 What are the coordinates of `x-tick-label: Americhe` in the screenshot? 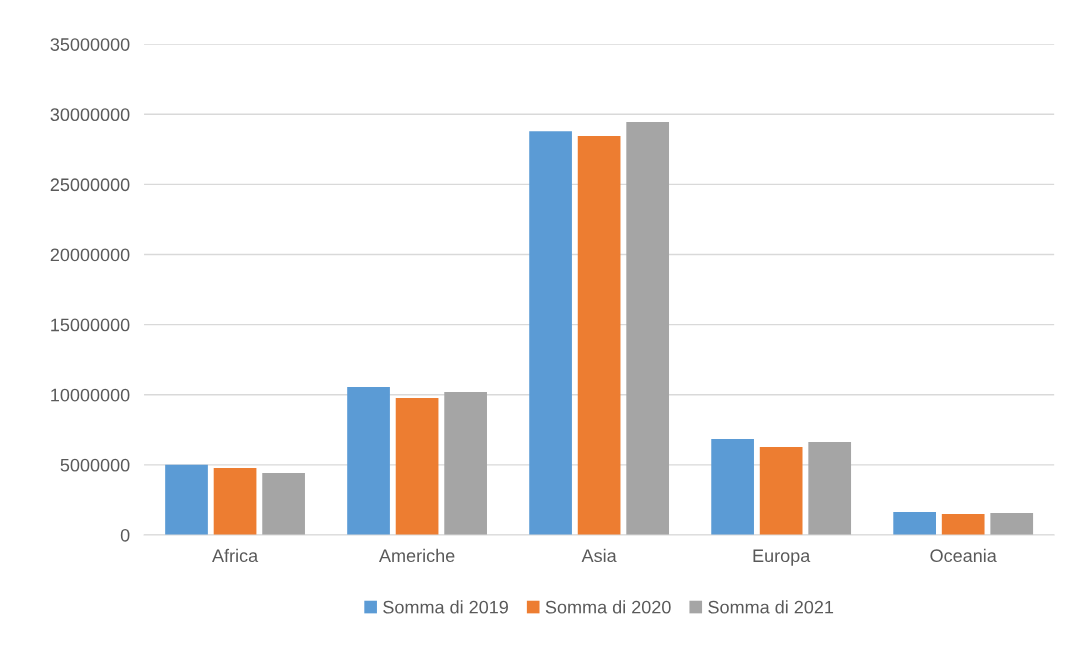 It's located at (417, 555).